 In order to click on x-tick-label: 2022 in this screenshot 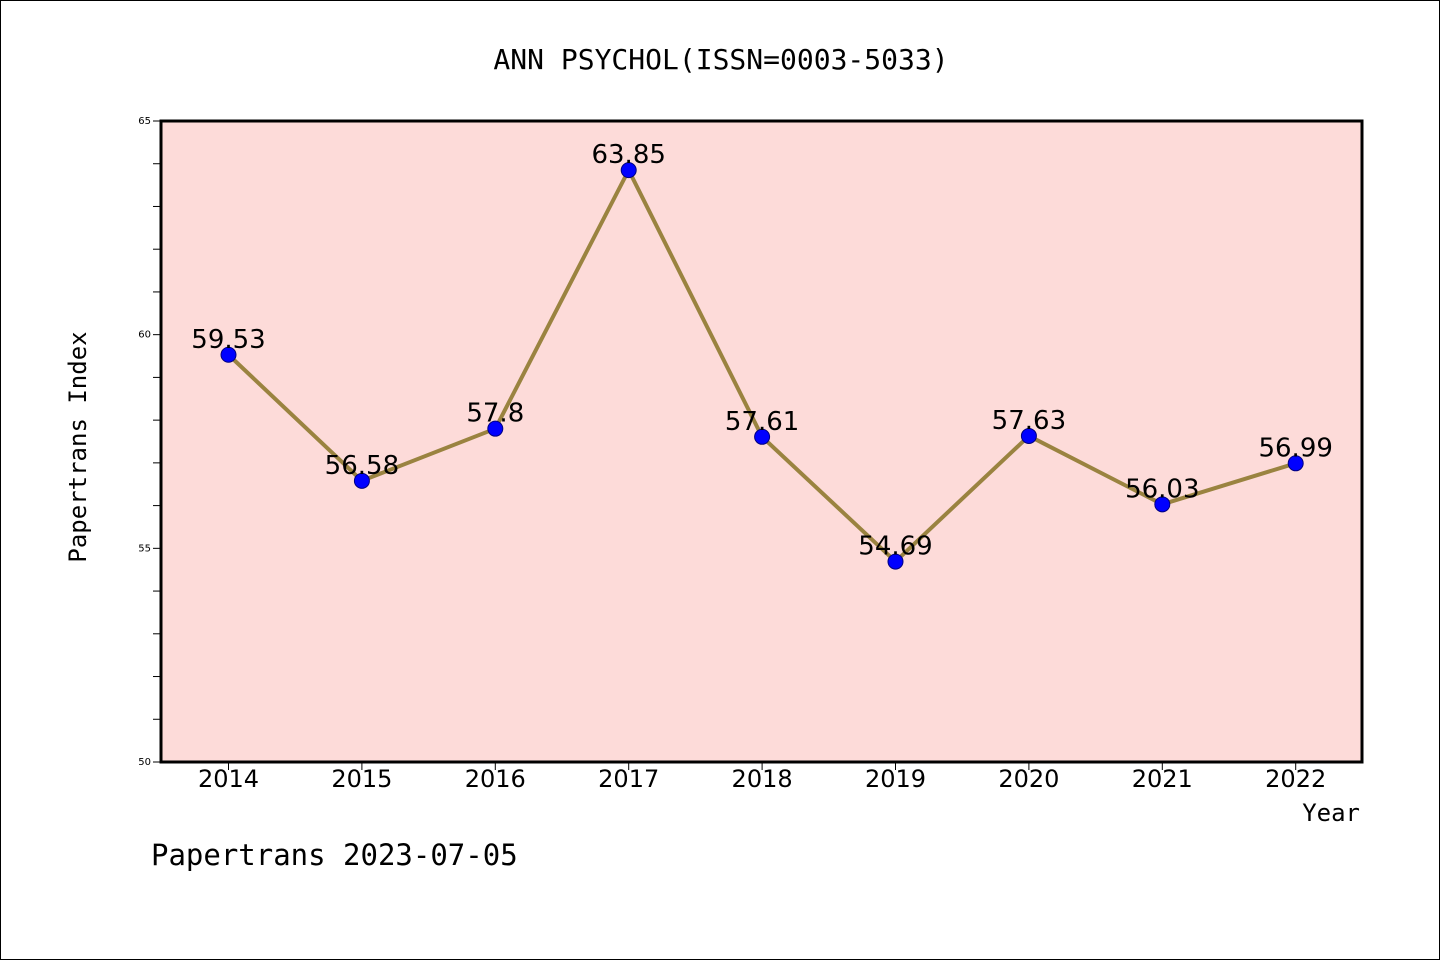, I will do `click(1295, 779)`.